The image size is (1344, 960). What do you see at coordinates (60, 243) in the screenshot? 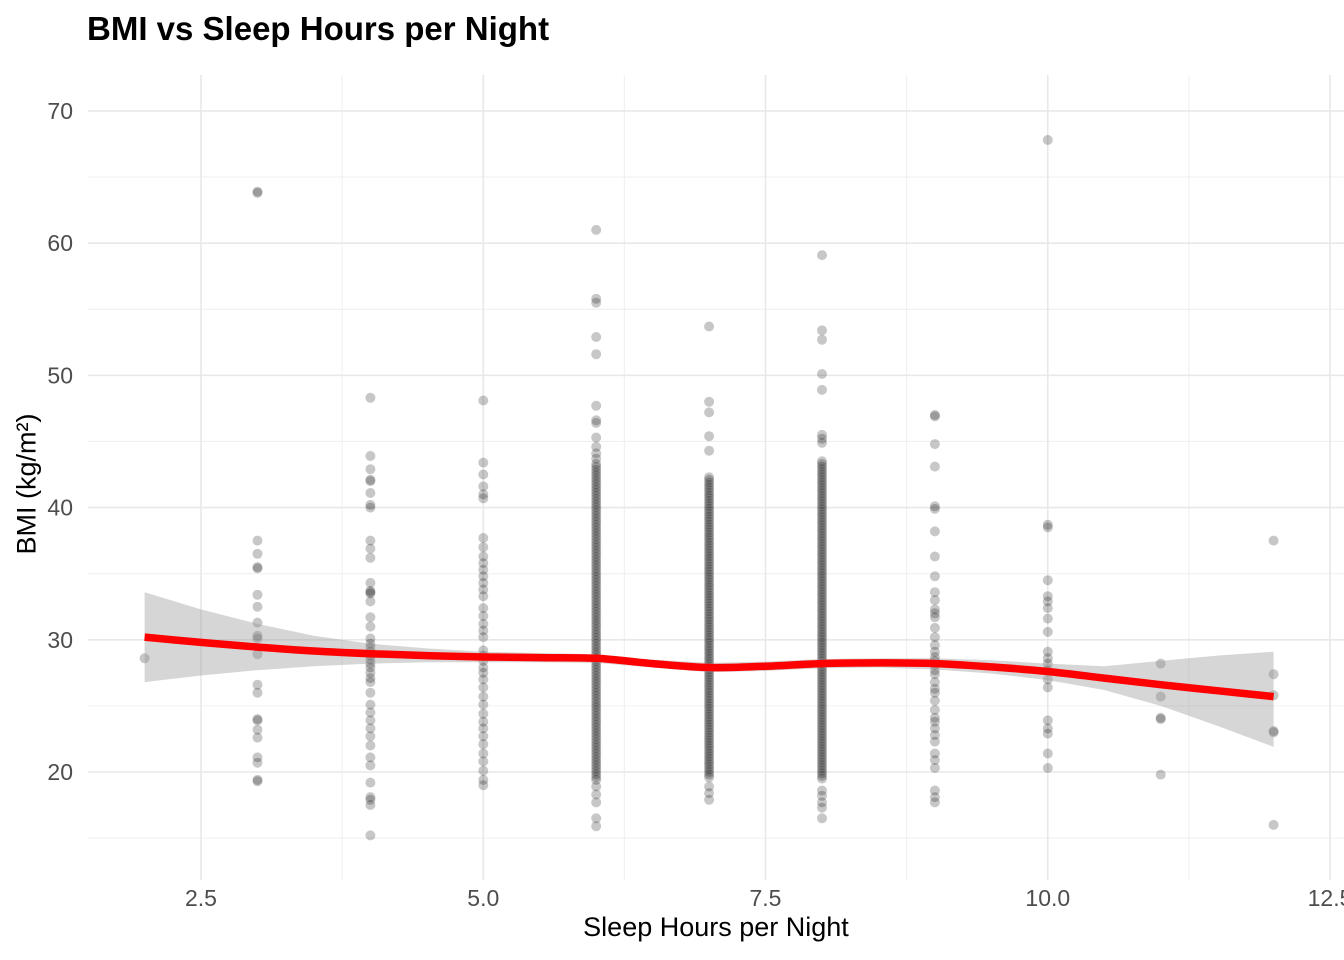
I see `y-tick-label: 60` at bounding box center [60, 243].